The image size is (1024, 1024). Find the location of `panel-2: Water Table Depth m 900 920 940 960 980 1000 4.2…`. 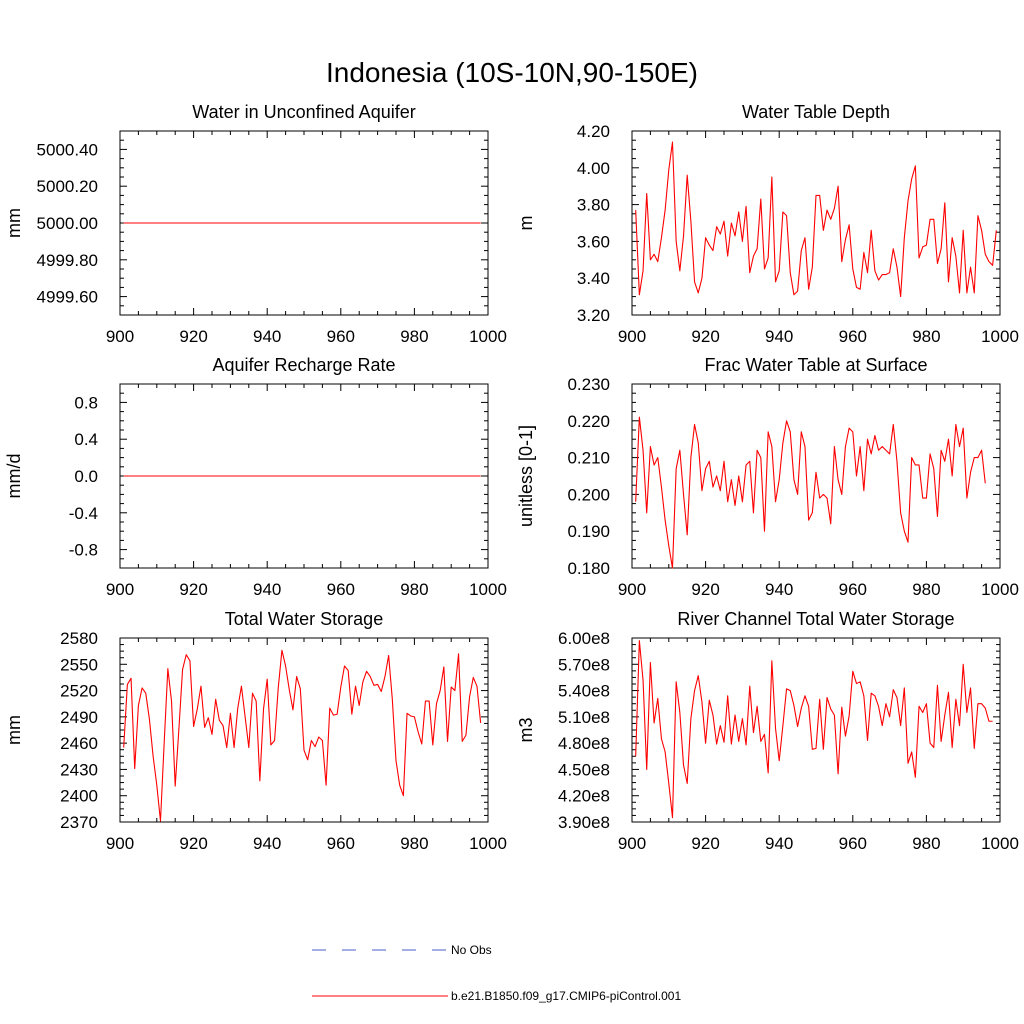

panel-2: Water Table Depth m 900 920 940 960 980 1000 4.2… is located at coordinates (767, 224).